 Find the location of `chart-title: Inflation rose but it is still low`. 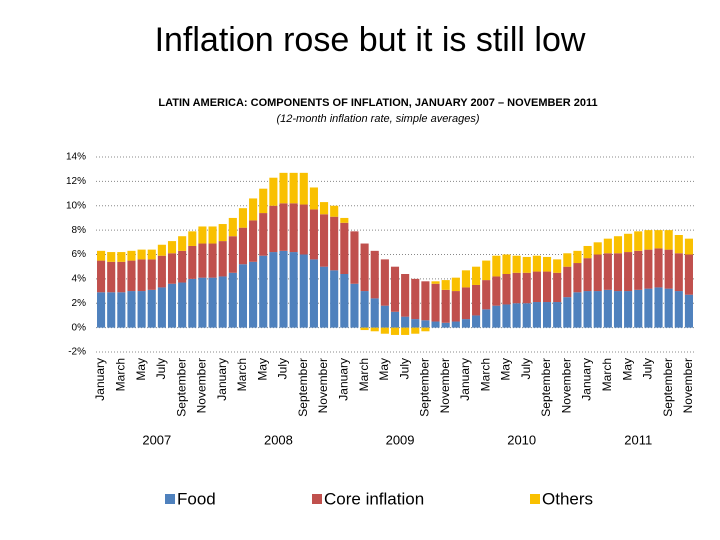

chart-title: Inflation rose but it is still low is located at coordinates (370, 40).